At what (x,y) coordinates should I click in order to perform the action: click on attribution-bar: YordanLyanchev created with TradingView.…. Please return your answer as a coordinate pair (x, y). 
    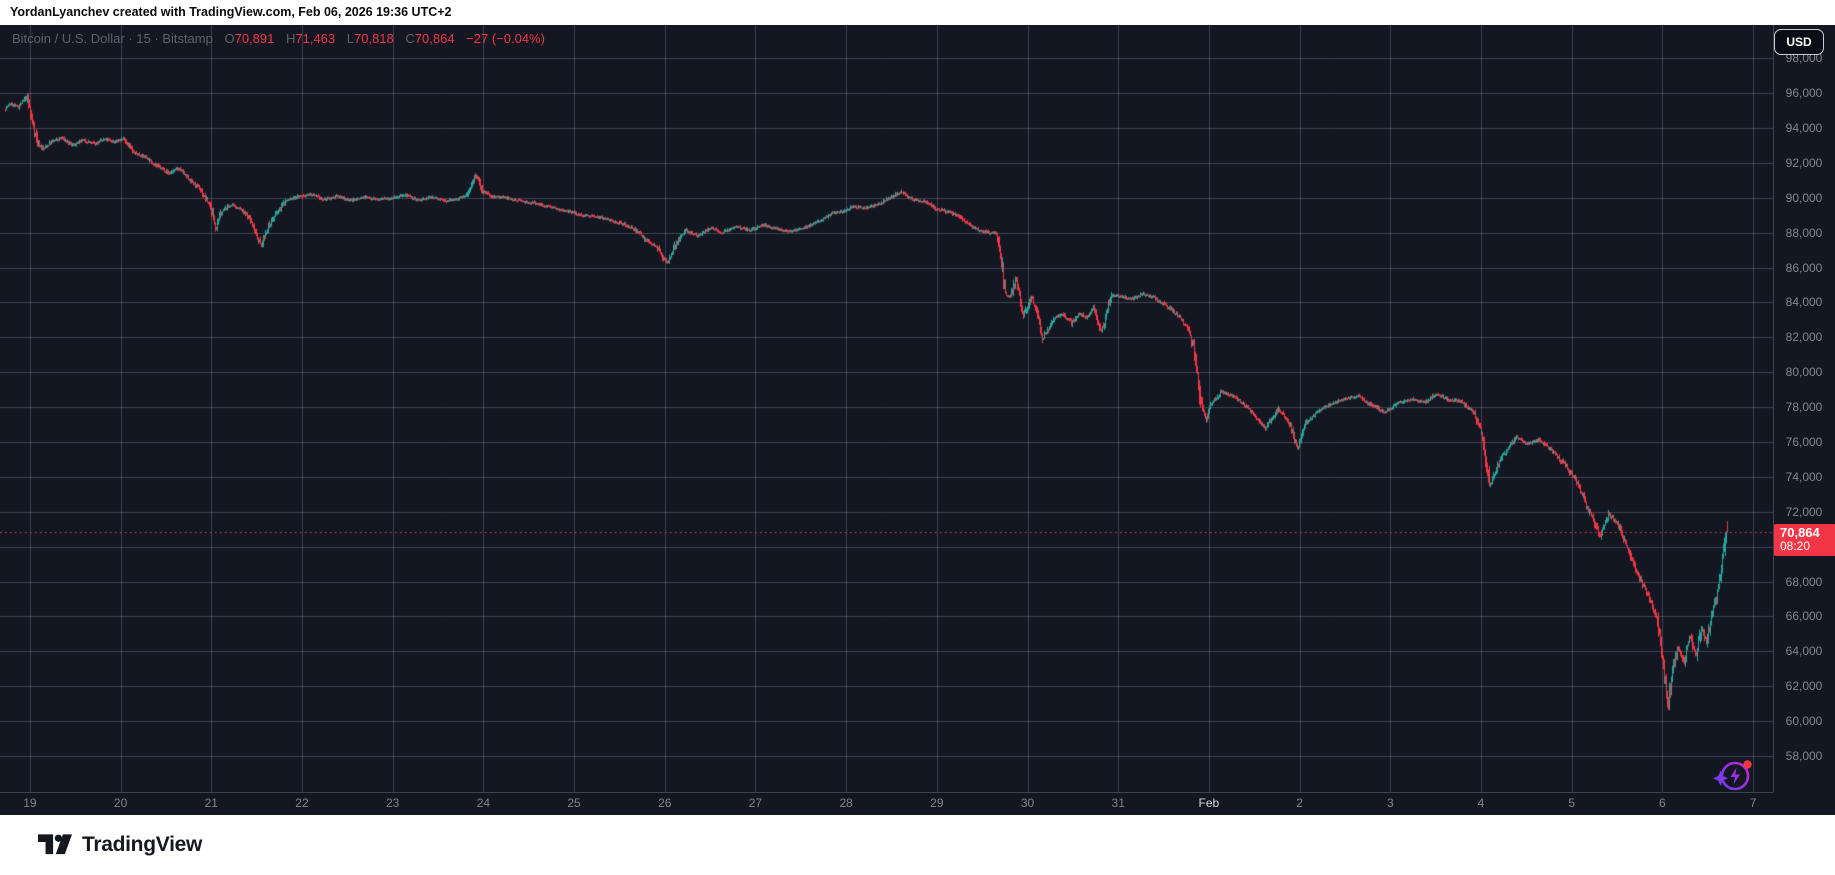
    Looking at the image, I should click on (917, 12).